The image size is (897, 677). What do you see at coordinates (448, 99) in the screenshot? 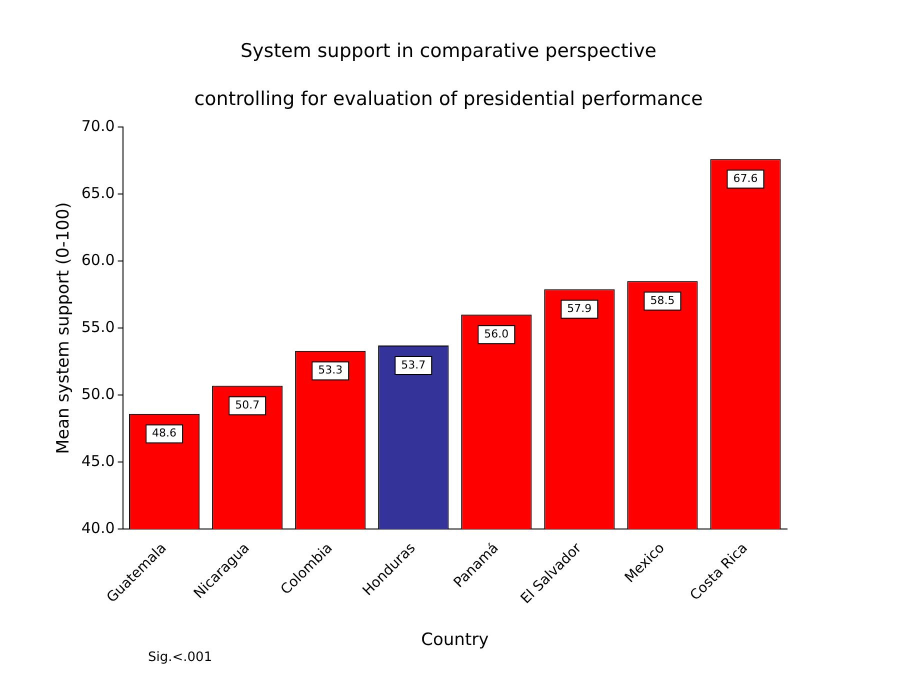
I see `chart-subtitle: controlling for evaluation of presidential performance` at bounding box center [448, 99].